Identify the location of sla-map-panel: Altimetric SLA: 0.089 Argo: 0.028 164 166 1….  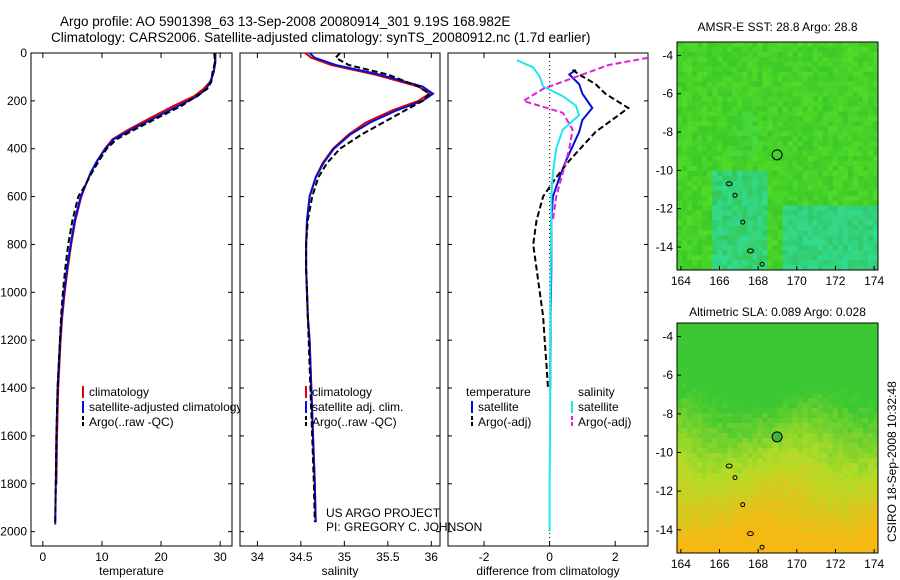
(770, 438).